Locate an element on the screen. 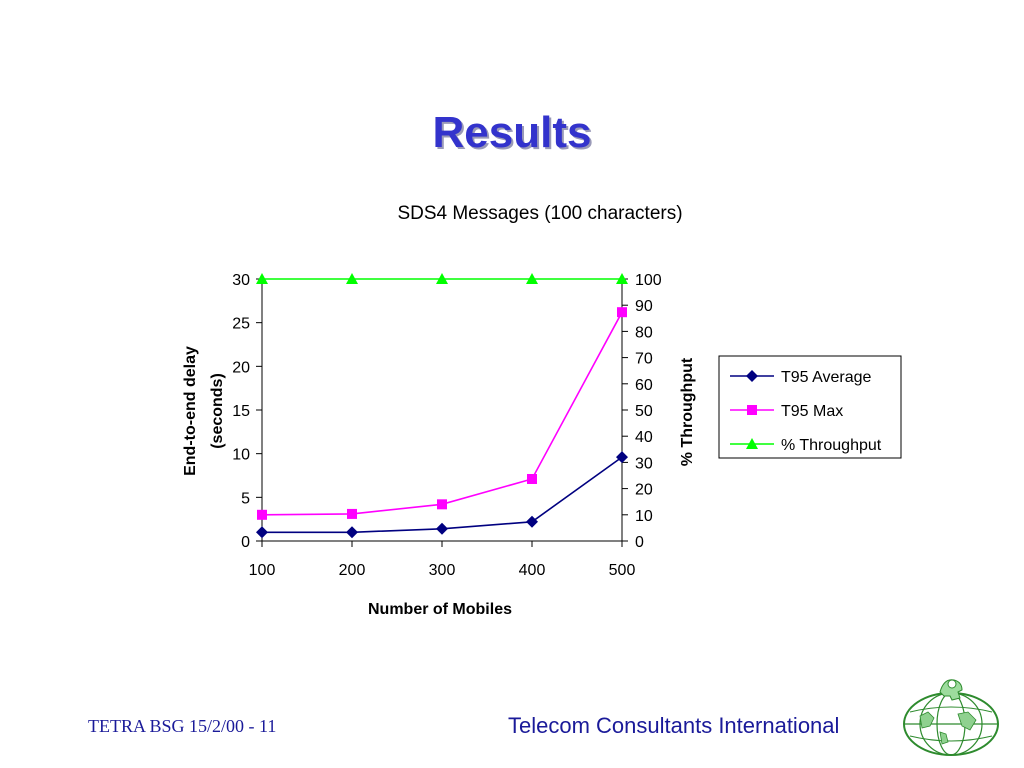 This screenshot has height=768, width=1024. y-tick-label: 20 is located at coordinates (241, 367).